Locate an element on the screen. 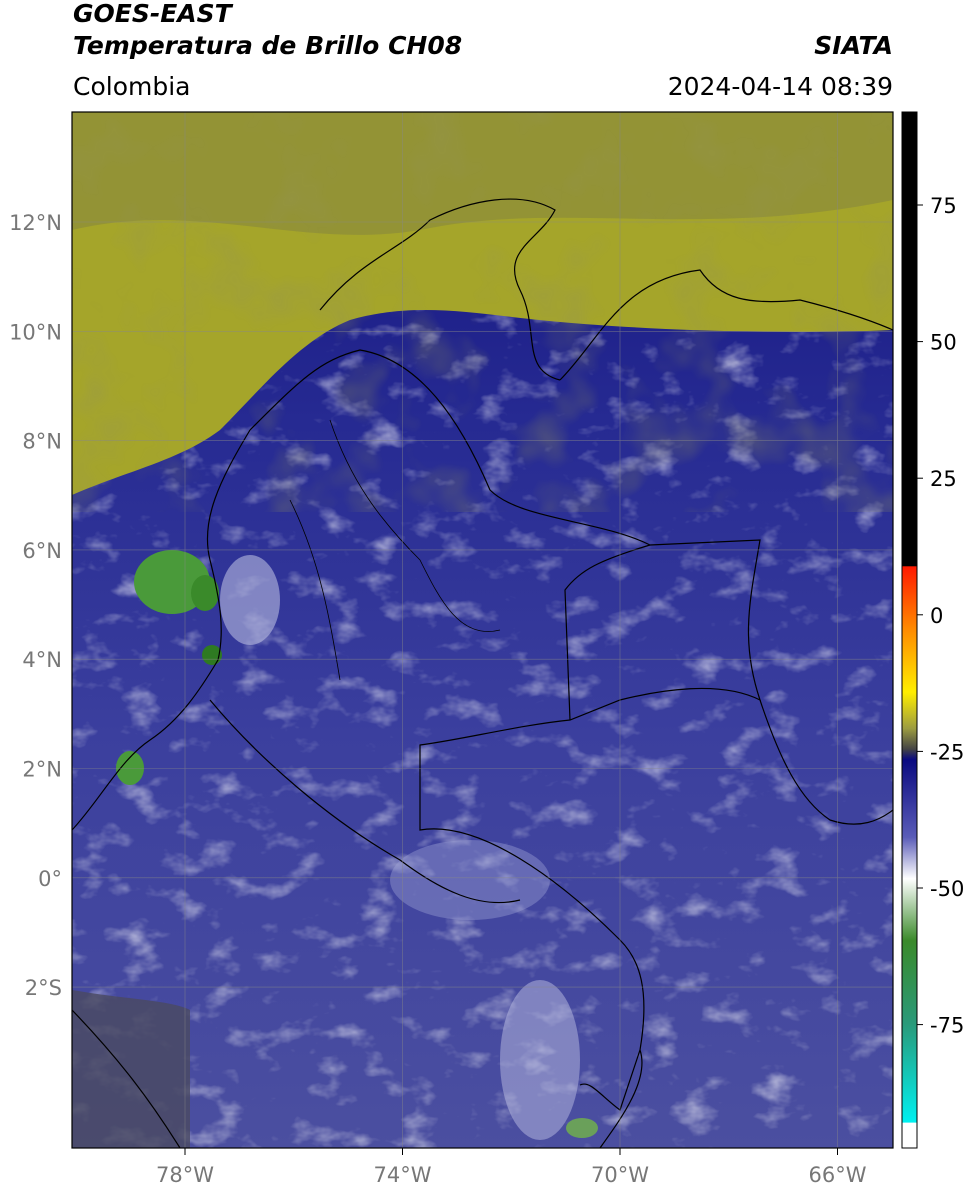 The width and height of the screenshot is (966, 1190). colorbar-tick-label: 75 is located at coordinates (943, 206).